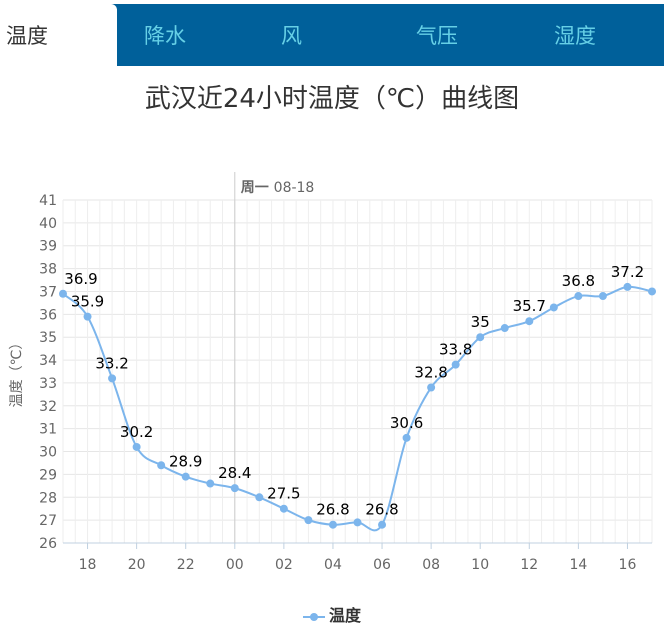 This screenshot has height=639, width=664. Describe the element at coordinates (406, 423) in the screenshot. I see `data-label: 30.6` at that location.